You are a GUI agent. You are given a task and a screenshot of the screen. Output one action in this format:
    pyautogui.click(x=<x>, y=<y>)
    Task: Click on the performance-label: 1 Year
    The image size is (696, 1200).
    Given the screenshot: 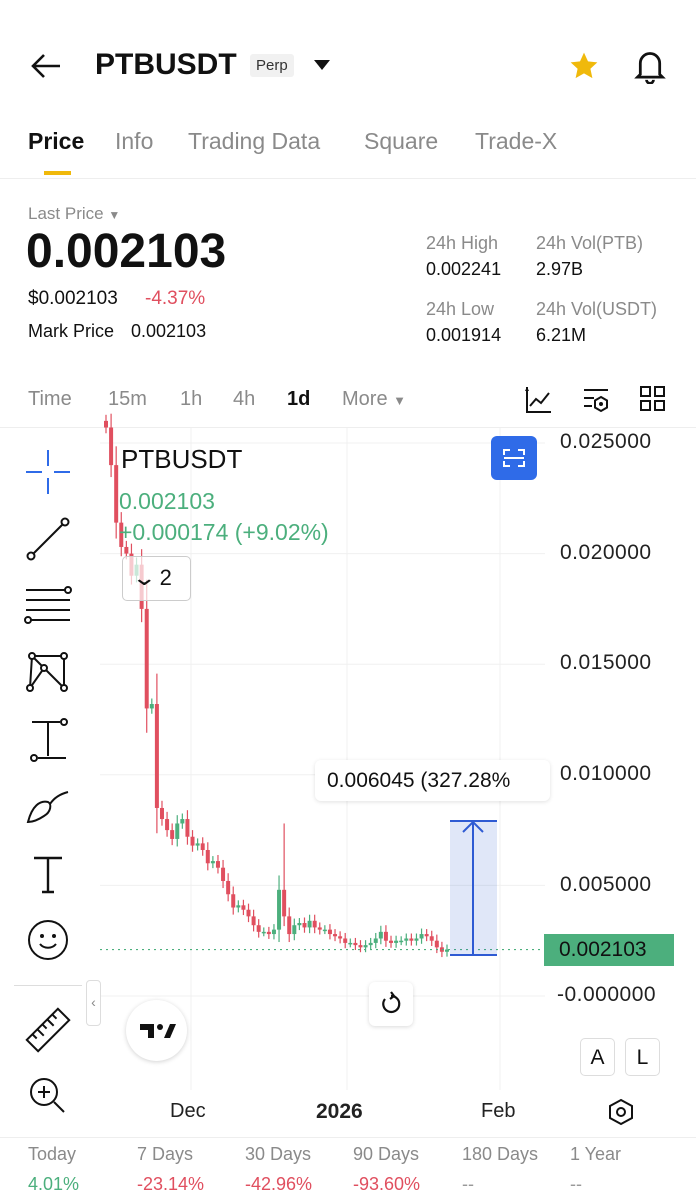 What is the action you would take?
    pyautogui.click(x=596, y=1154)
    